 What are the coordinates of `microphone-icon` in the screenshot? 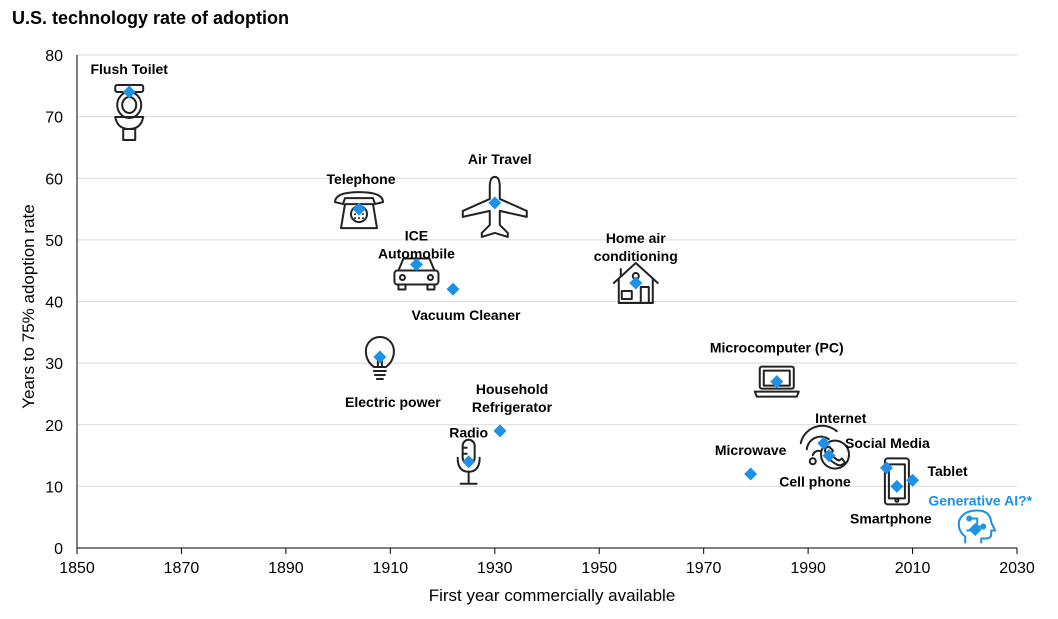 It's located at (468, 461).